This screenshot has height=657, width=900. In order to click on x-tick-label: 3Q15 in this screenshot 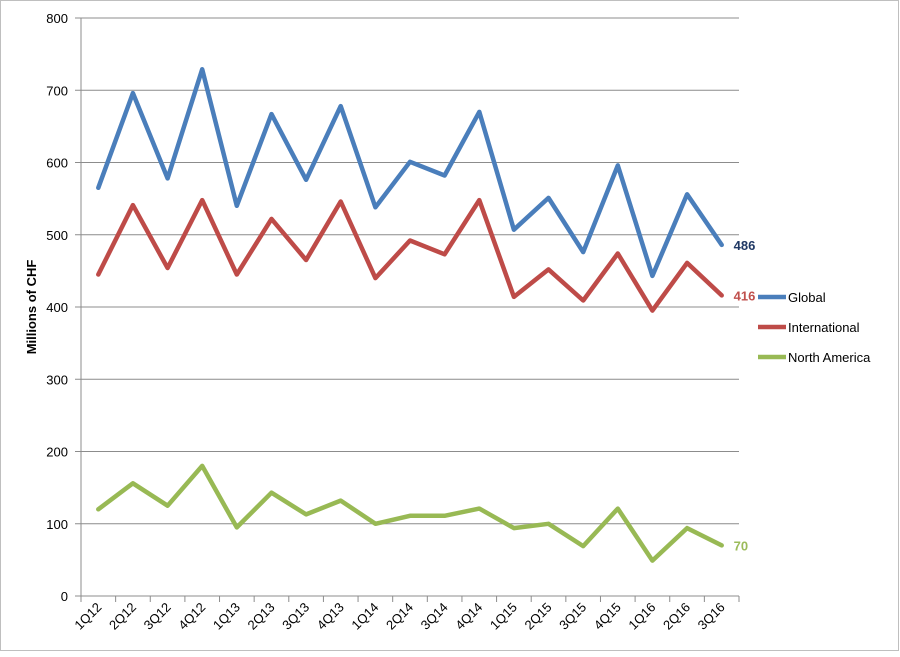, I will do `click(572, 616)`.